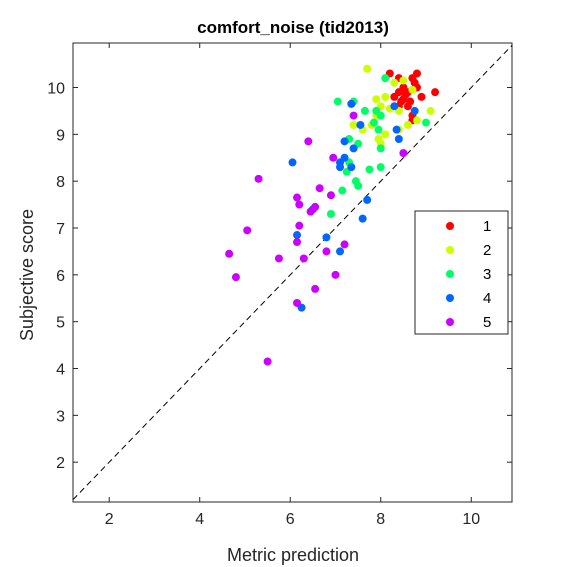  What do you see at coordinates (60, 135) in the screenshot?
I see `y-tick-label: 9` at bounding box center [60, 135].